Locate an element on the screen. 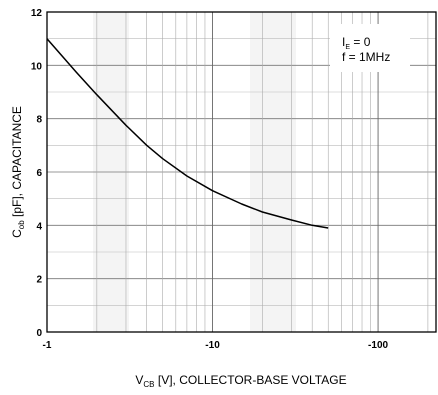  condition-frequency: f = 1MHz is located at coordinates (366, 57).